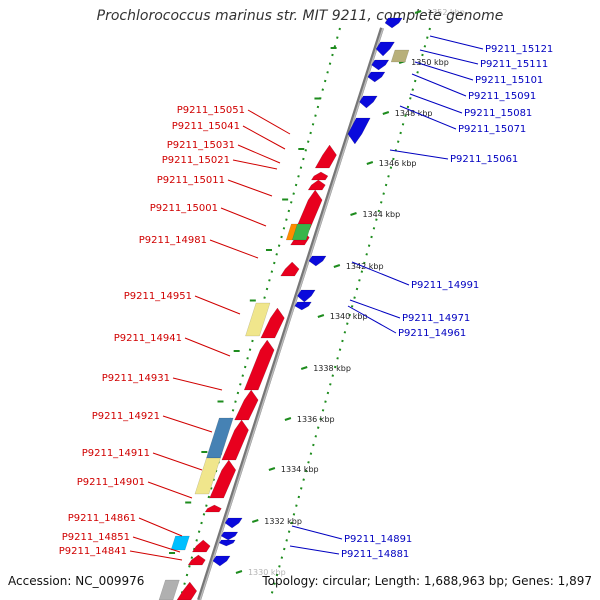 Image resolution: width=600 pixels, height=600 pixels. I want to click on reverse-gene-label: P9211_14961, so click(432, 333).